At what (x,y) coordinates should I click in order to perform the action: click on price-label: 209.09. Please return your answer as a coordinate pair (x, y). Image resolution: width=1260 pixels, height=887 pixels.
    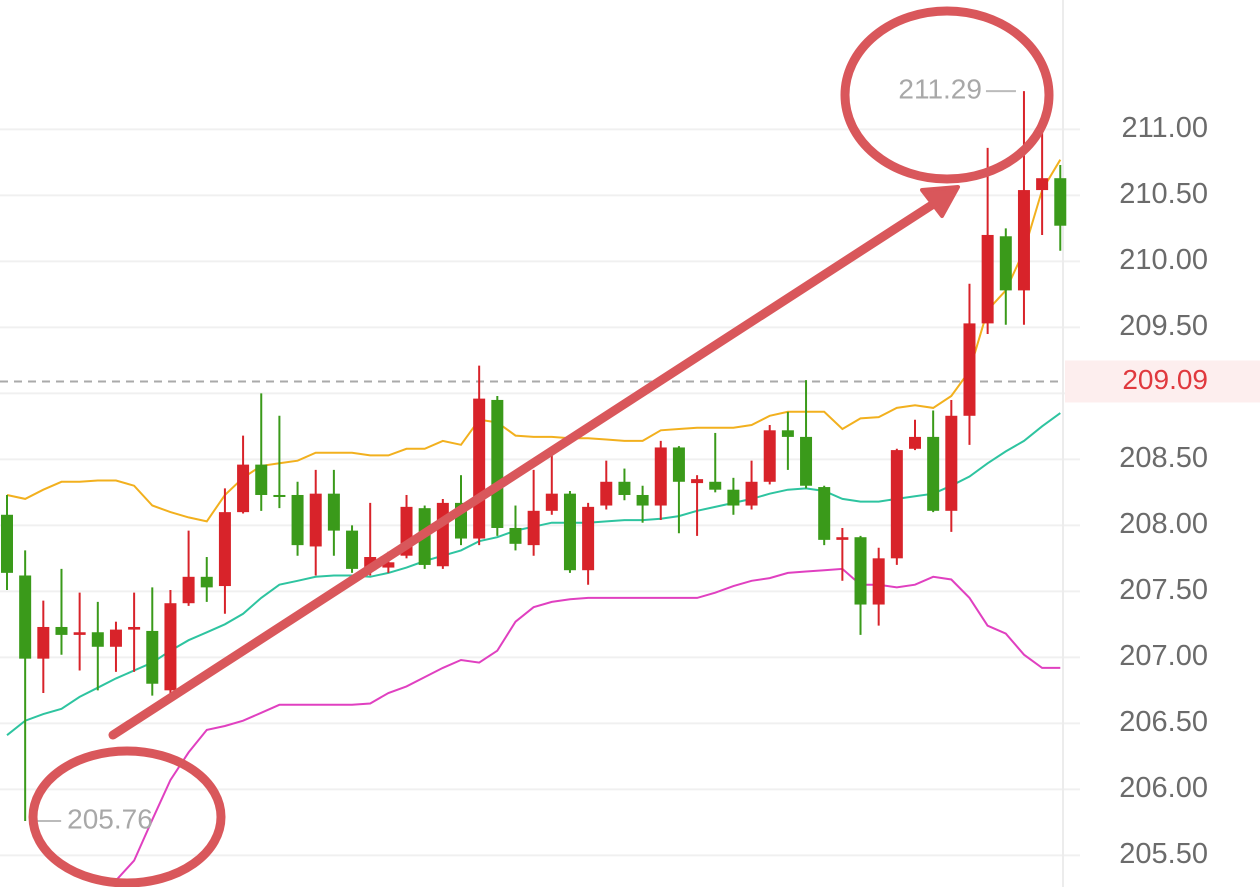
    Looking at the image, I should click on (1165, 379).